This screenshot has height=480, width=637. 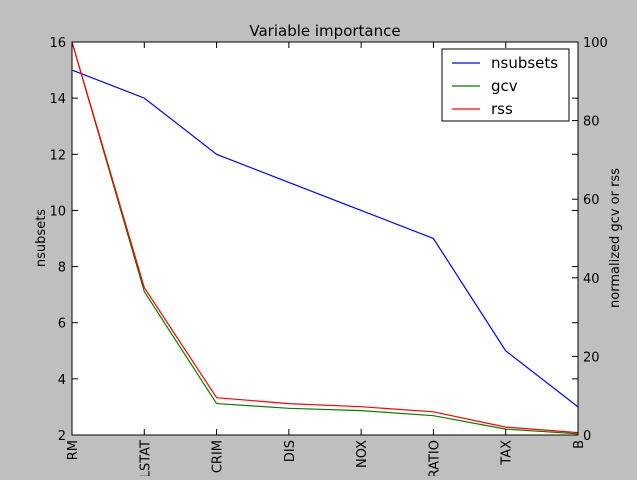 What do you see at coordinates (587, 436) in the screenshot?
I see `y-tick-label-right: 0` at bounding box center [587, 436].